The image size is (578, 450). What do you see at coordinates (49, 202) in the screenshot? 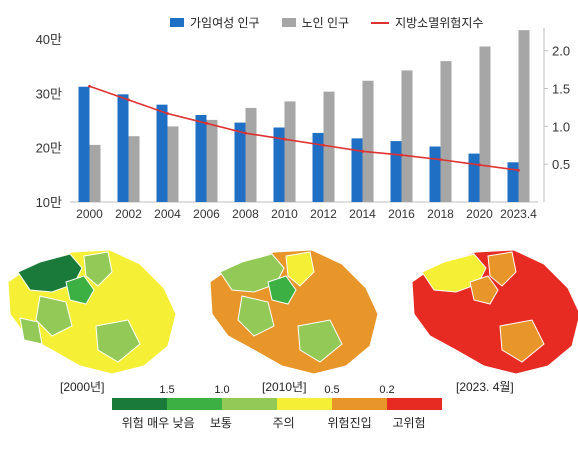
I see `left-axis-tick-label: 10만` at bounding box center [49, 202].